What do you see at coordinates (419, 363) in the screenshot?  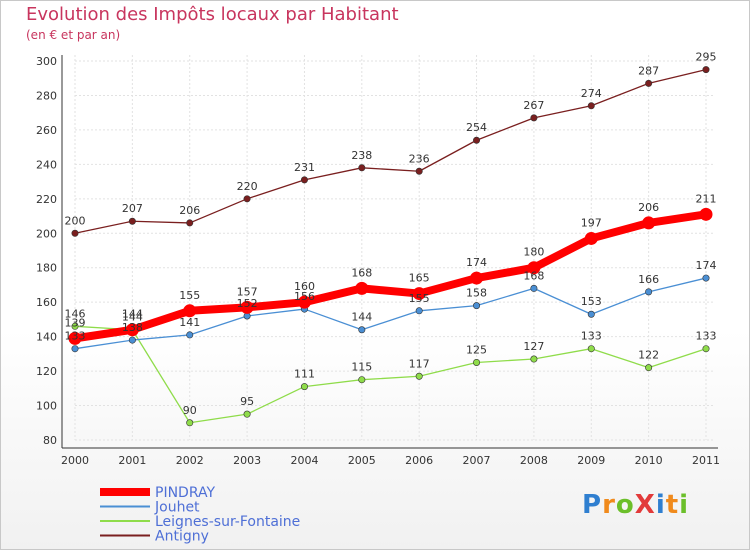 I see `data-label: 117` at bounding box center [419, 363].